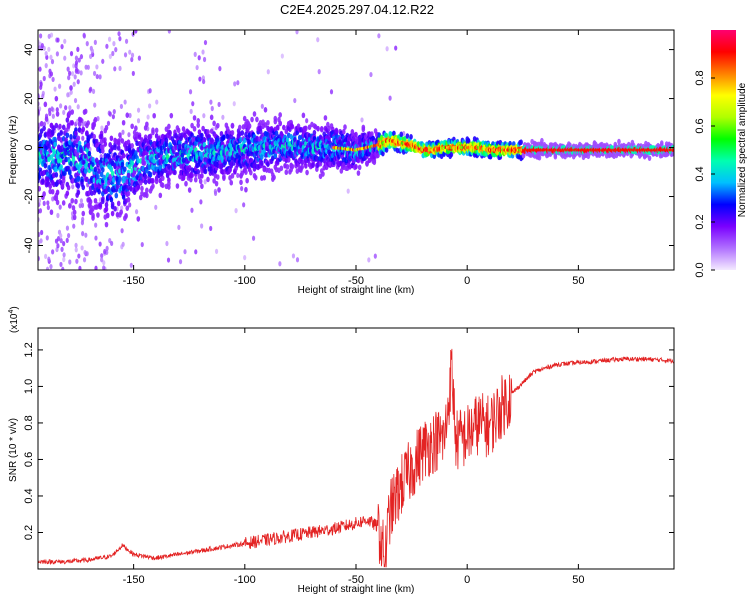 The image size is (750, 600). What do you see at coordinates (29, 49) in the screenshot?
I see `spectrogram-y-tick-label: 40` at bounding box center [29, 49].